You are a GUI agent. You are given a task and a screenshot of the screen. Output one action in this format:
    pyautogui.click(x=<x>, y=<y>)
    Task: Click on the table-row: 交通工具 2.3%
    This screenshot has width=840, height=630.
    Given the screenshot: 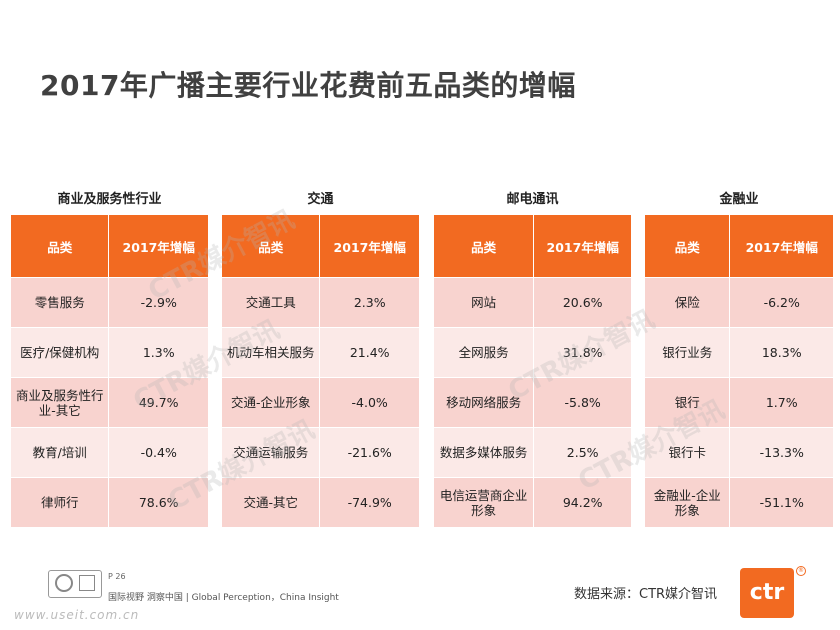 What is the action you would take?
    pyautogui.click(x=320, y=302)
    